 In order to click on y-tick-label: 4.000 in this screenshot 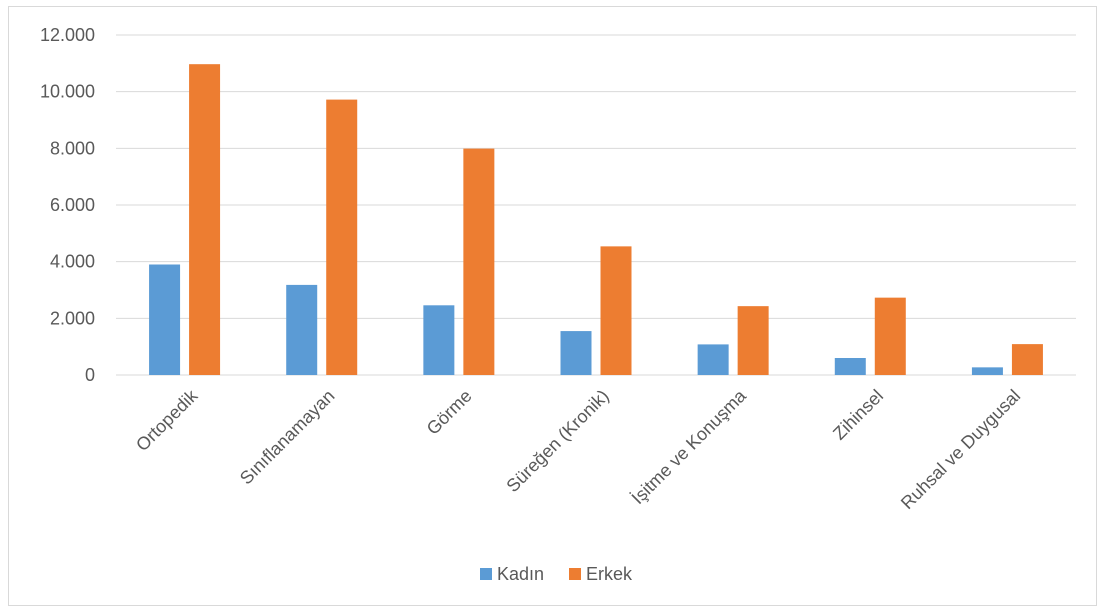, I will do `click(72, 262)`.